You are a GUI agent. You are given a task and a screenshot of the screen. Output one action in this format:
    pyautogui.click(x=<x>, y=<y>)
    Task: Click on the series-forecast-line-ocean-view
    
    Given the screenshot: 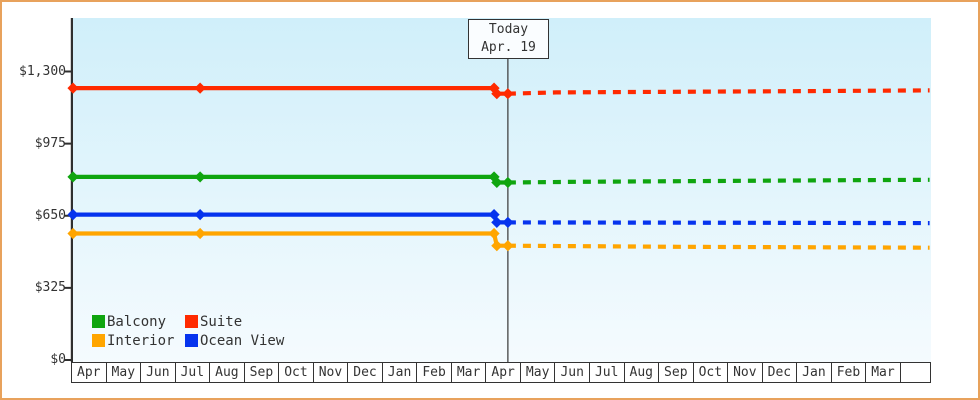 What is the action you would take?
    pyautogui.click(x=718, y=223)
    